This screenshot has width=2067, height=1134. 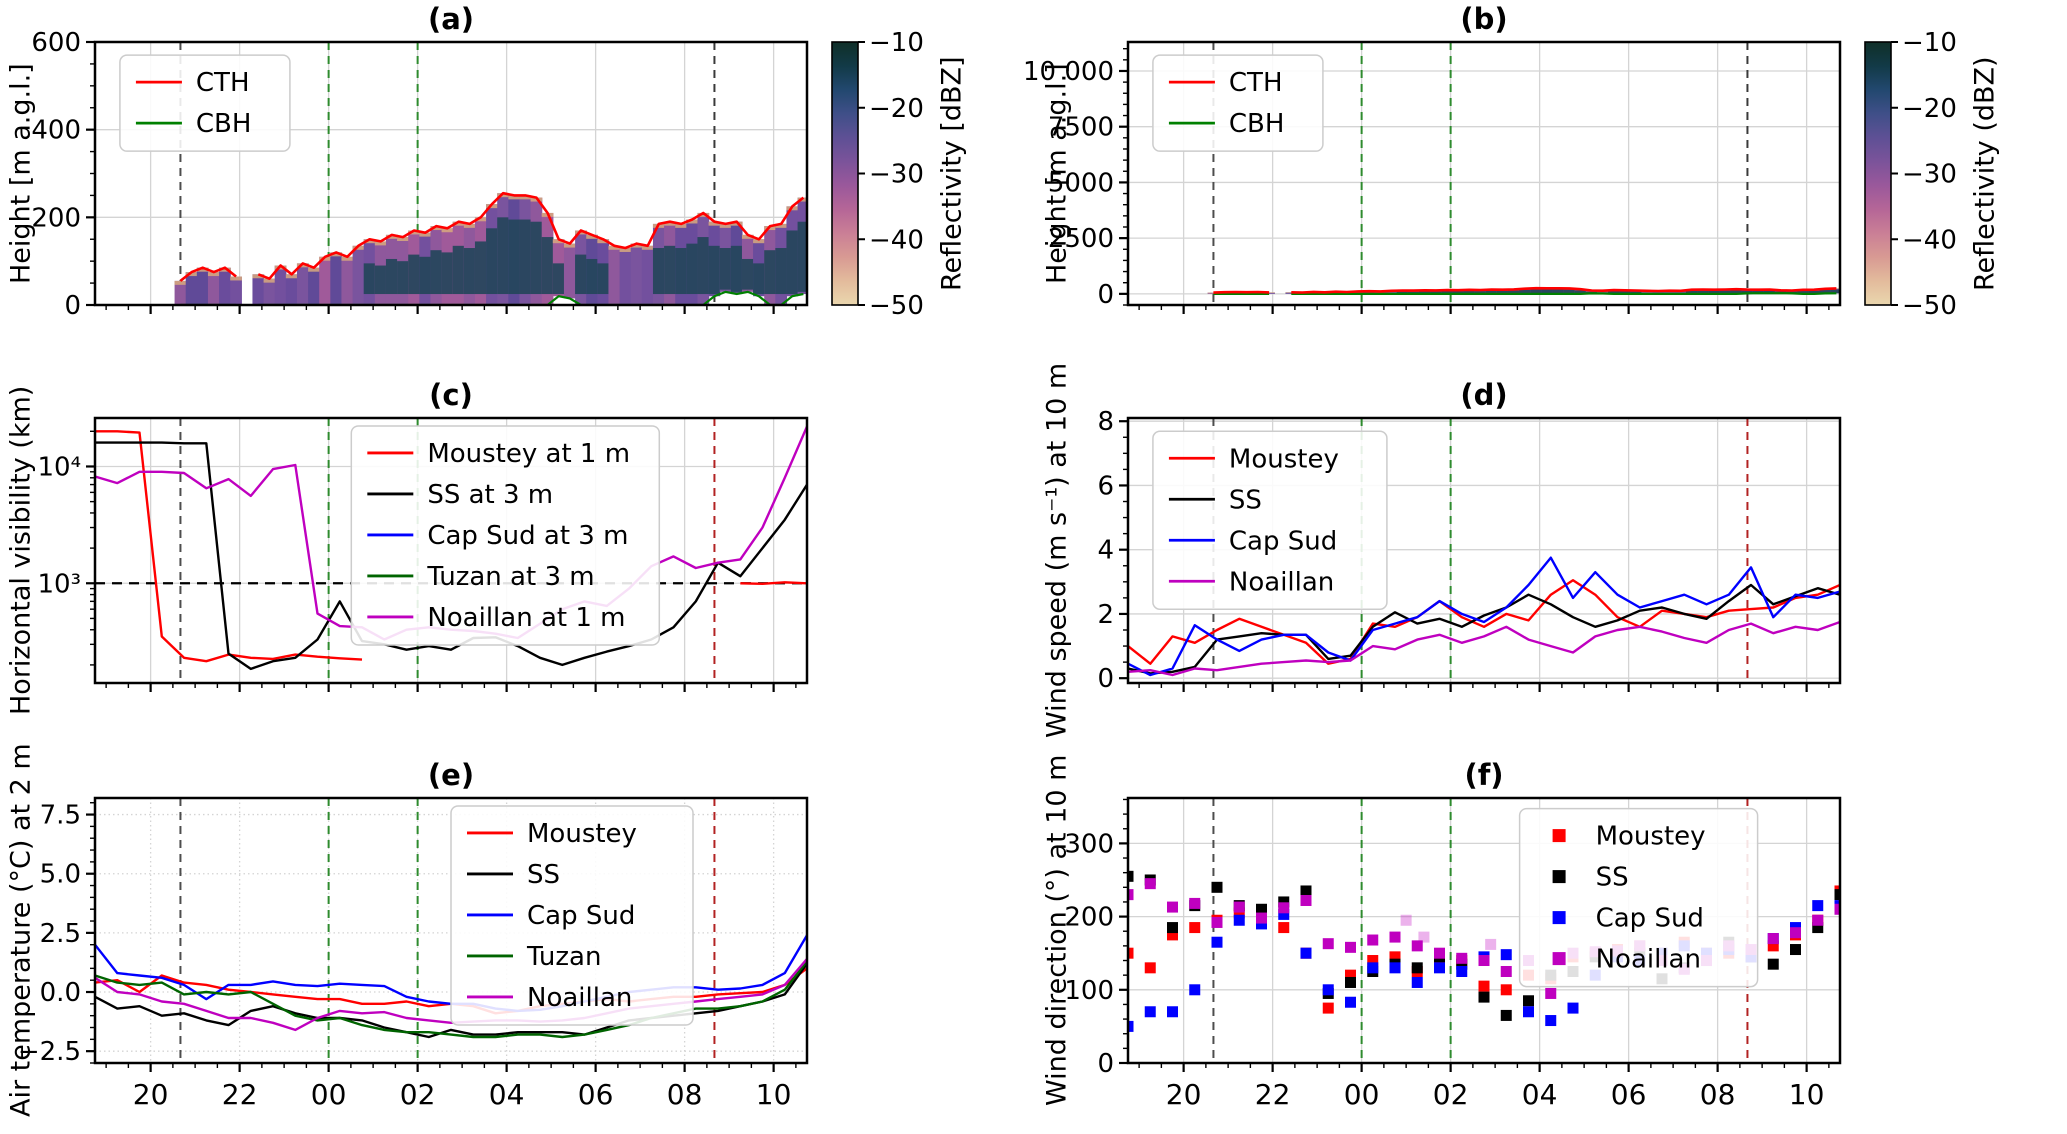 I want to click on colorbar-tick-label: −20, so click(x=1929, y=109).